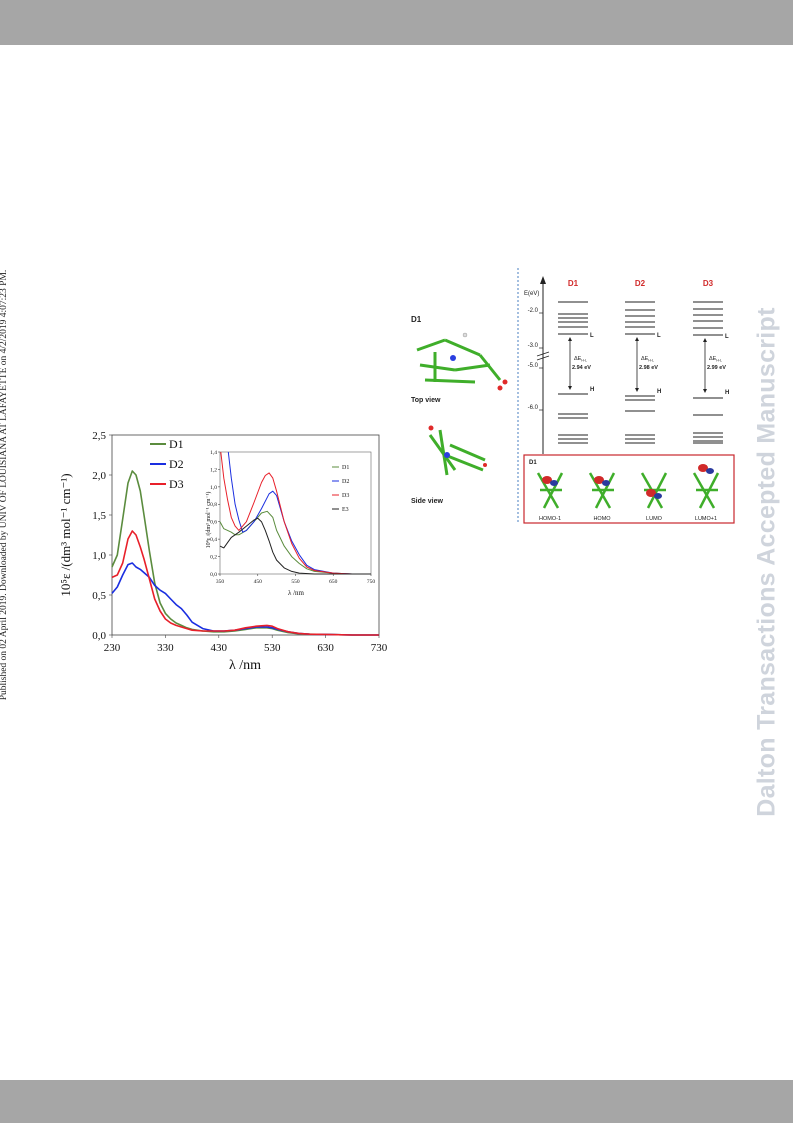 This screenshot has width=793, height=1123. Describe the element at coordinates (272, 648) in the screenshot. I see `main-x-tick-label: 530` at that location.